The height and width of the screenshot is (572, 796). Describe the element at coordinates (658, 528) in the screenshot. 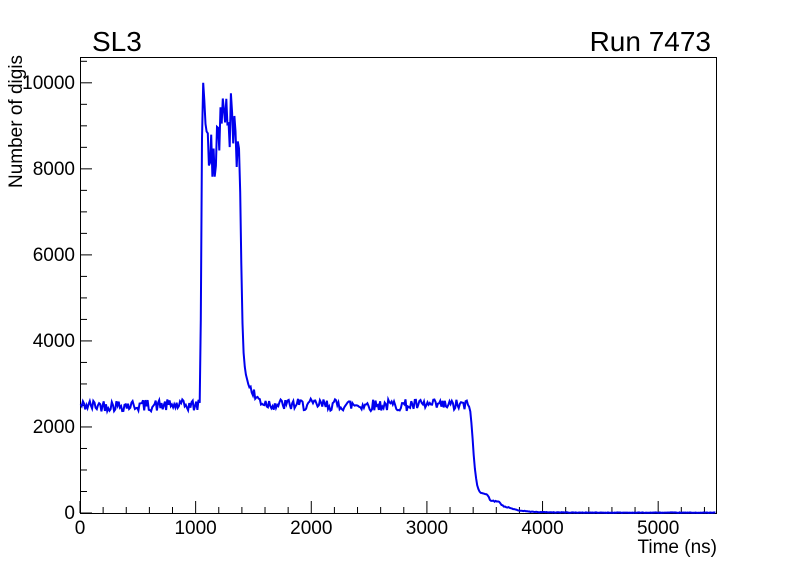

I see `x-tick-label-5000: 5000` at that location.